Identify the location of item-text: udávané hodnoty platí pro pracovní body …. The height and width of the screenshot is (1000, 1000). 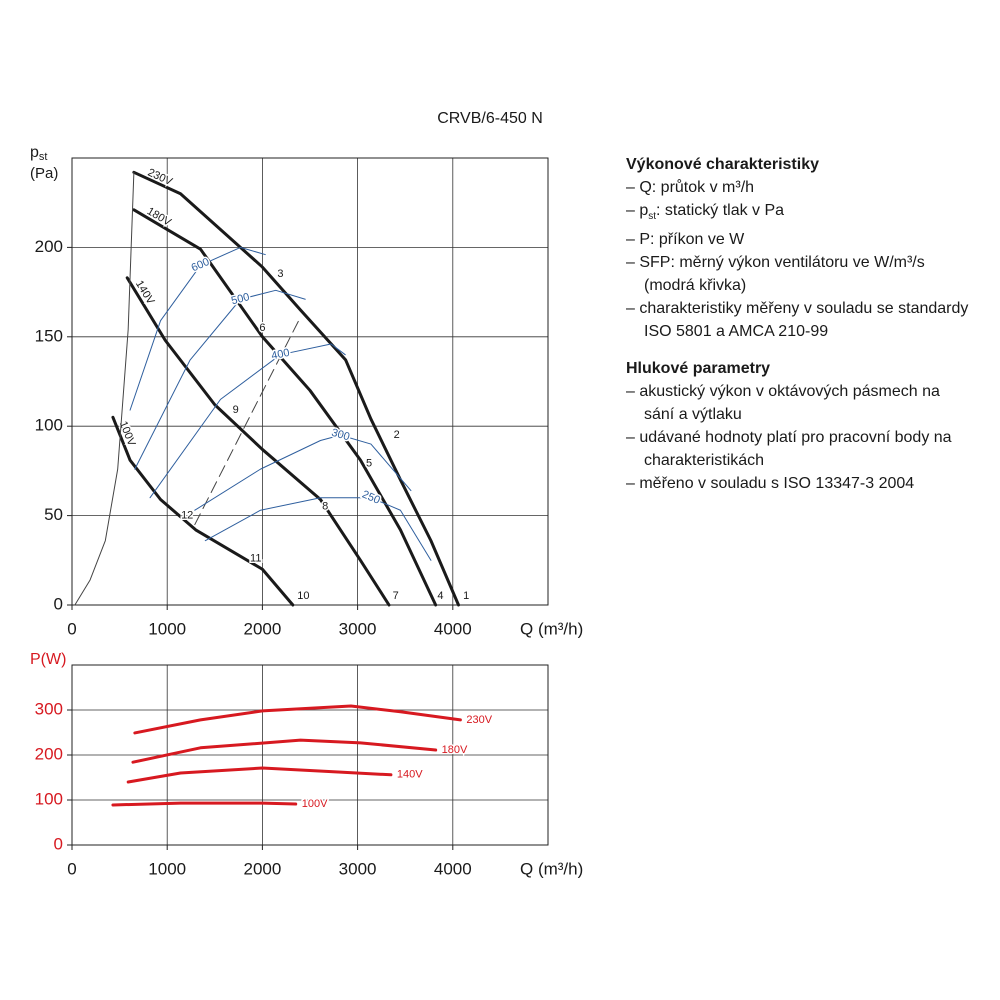
(795, 449).